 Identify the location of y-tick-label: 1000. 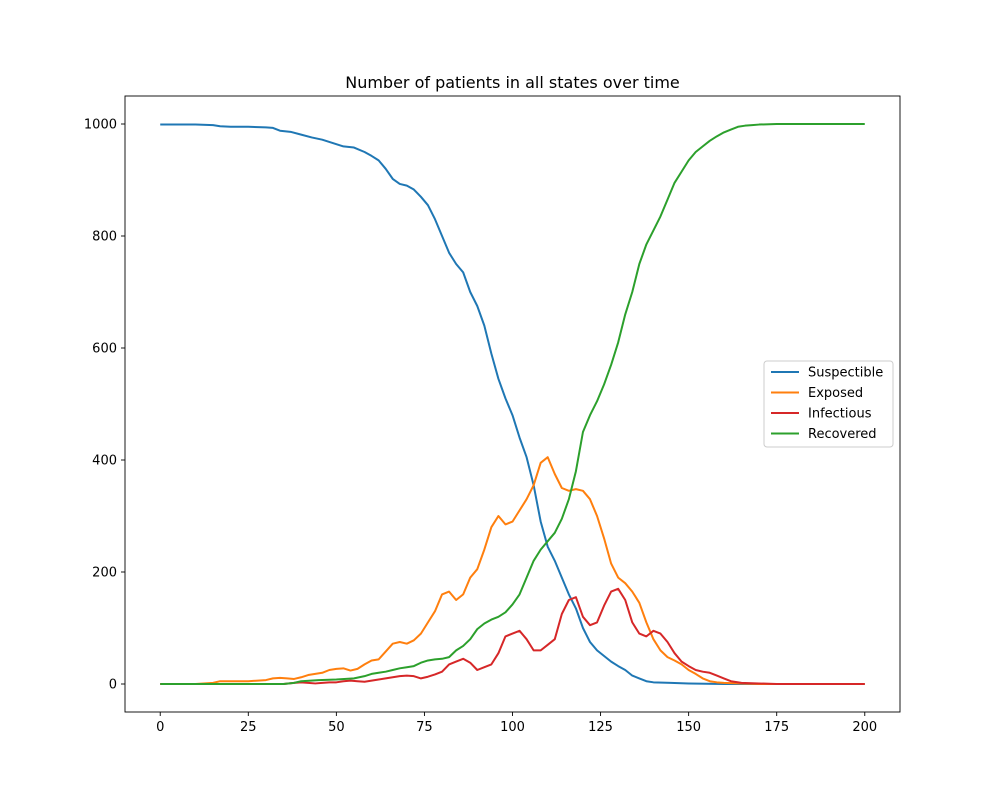
(100, 125).